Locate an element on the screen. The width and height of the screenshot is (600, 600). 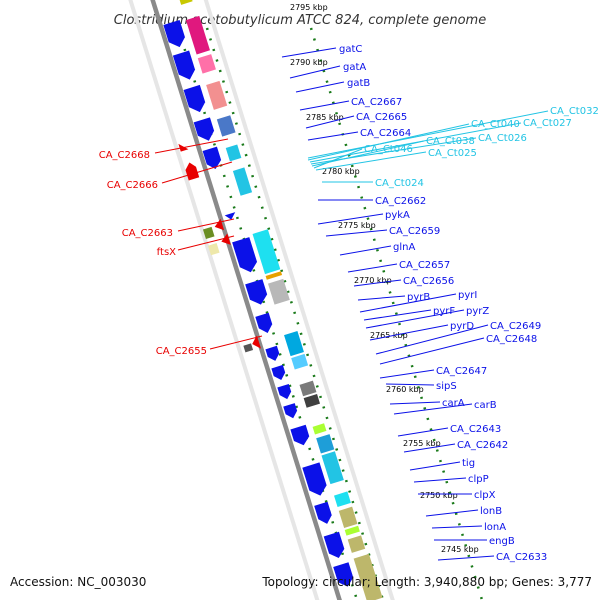
gene-label: CA_C2665 is located at coordinates (381, 117).